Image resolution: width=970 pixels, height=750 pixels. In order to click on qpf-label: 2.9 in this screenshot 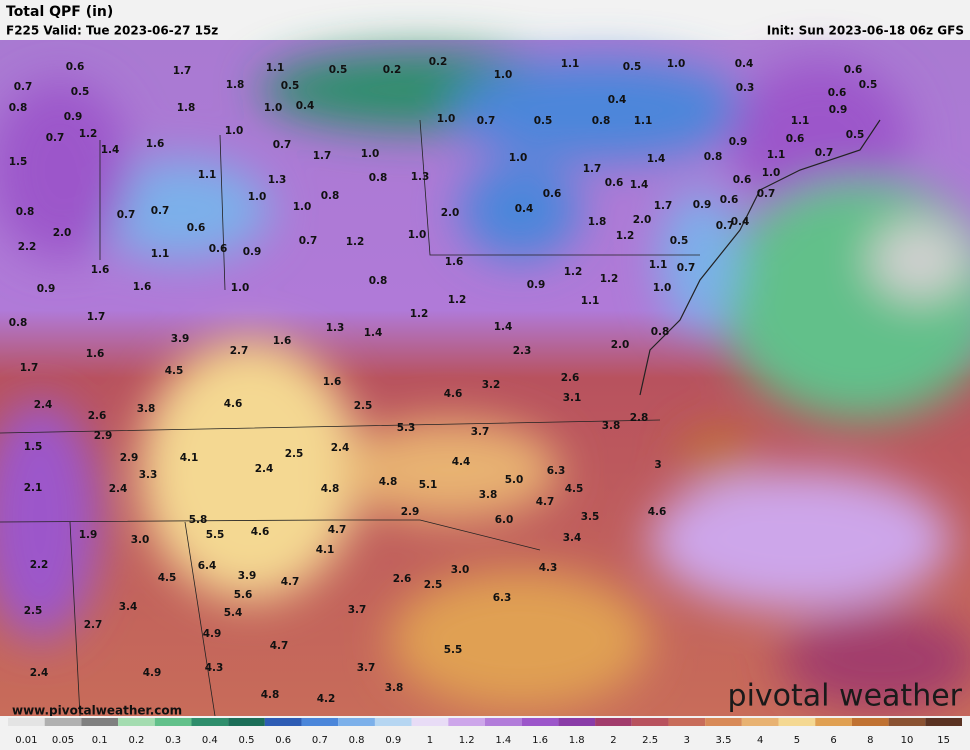, I will do `click(103, 436)`.